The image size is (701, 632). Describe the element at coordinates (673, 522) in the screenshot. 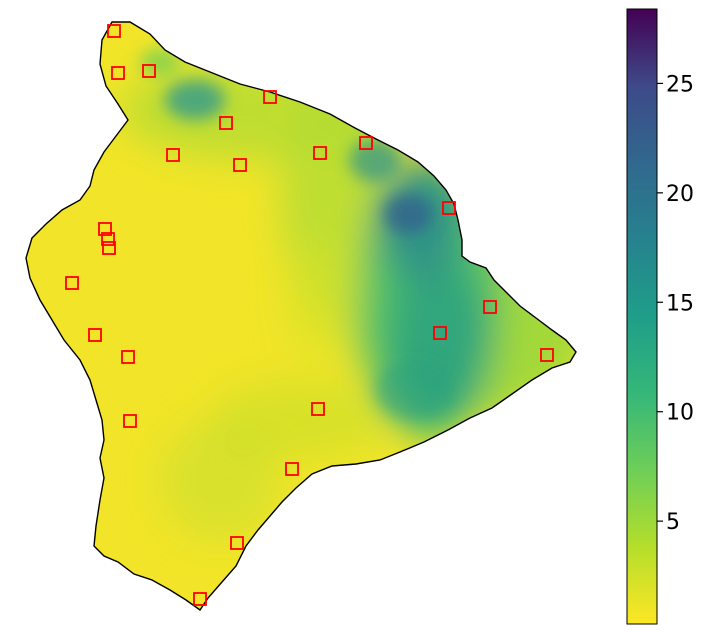

I see `colorbar-tick-label: 5` at that location.